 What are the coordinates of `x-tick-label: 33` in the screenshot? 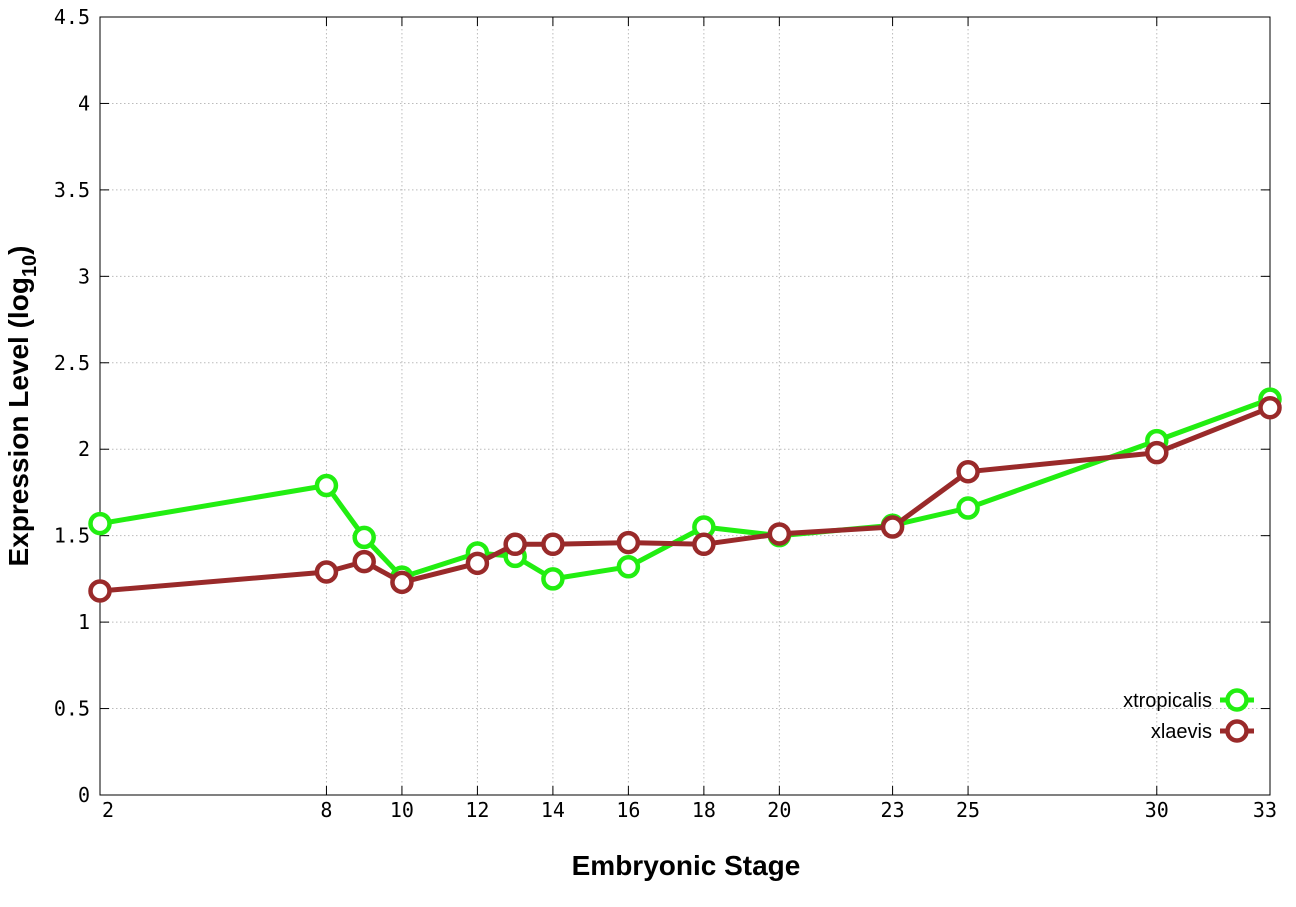 It's located at (1265, 810).